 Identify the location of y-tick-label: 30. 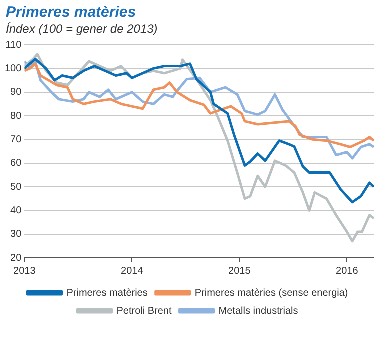
(16, 234).